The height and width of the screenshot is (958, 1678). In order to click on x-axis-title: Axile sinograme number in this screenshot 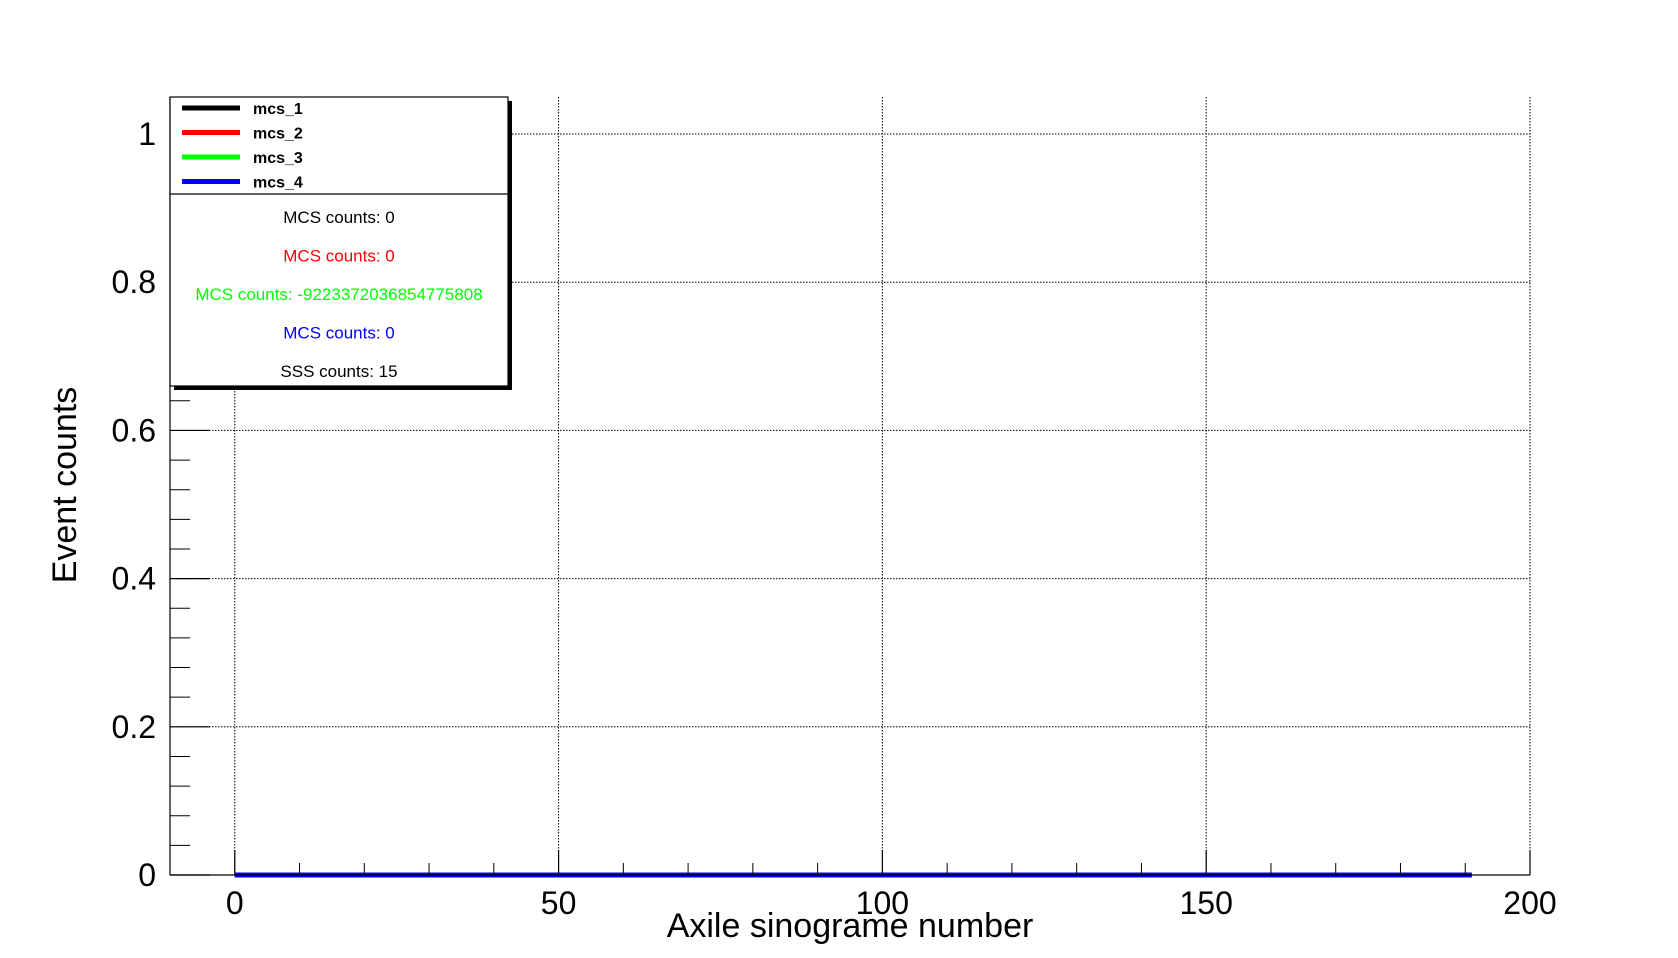, I will do `click(850, 926)`.